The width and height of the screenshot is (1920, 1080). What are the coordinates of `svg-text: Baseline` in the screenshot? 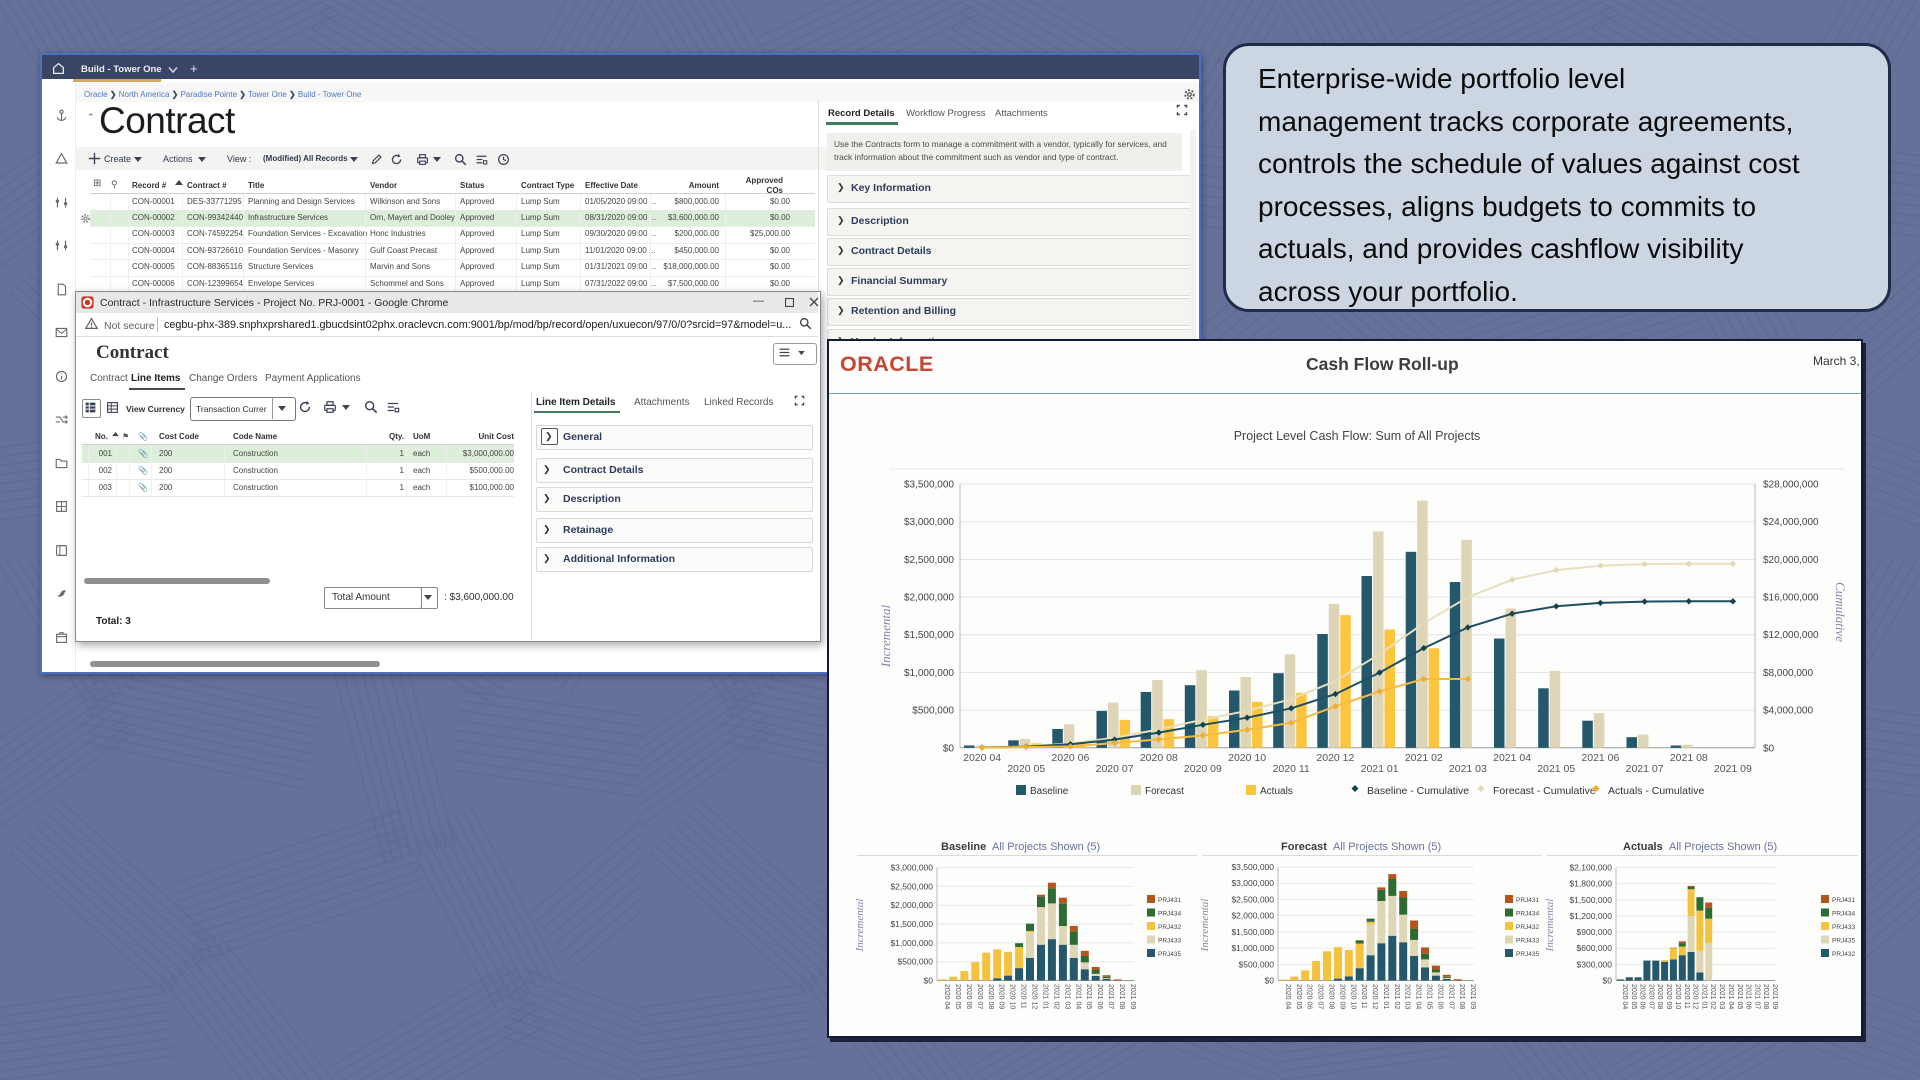 It's located at (963, 847).